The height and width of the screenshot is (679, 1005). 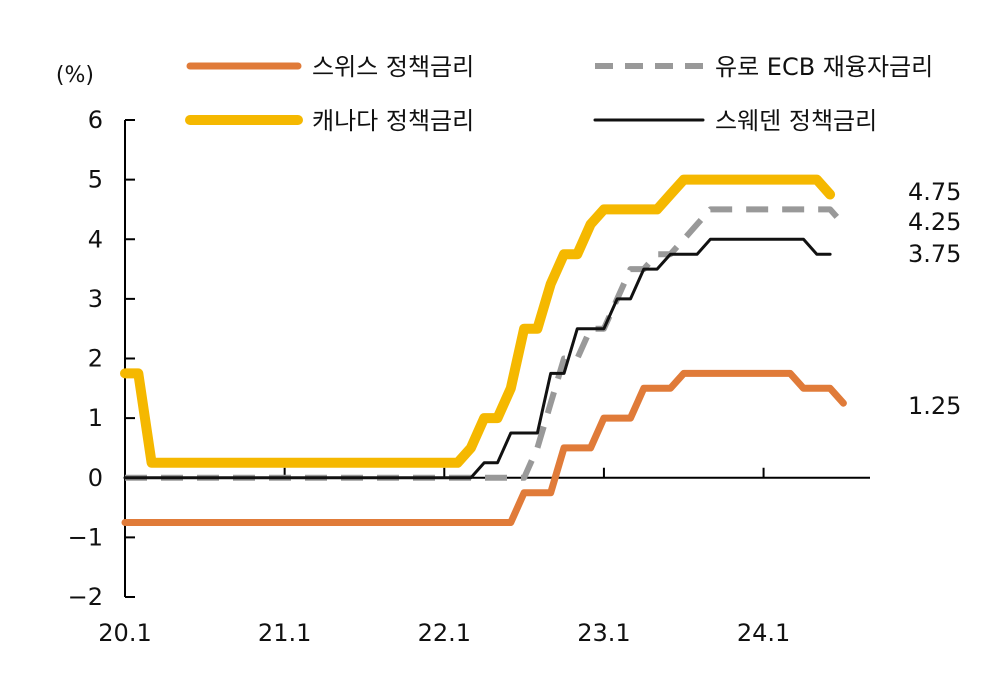 What do you see at coordinates (124, 633) in the screenshot?
I see `x-tick-label: 20.1` at bounding box center [124, 633].